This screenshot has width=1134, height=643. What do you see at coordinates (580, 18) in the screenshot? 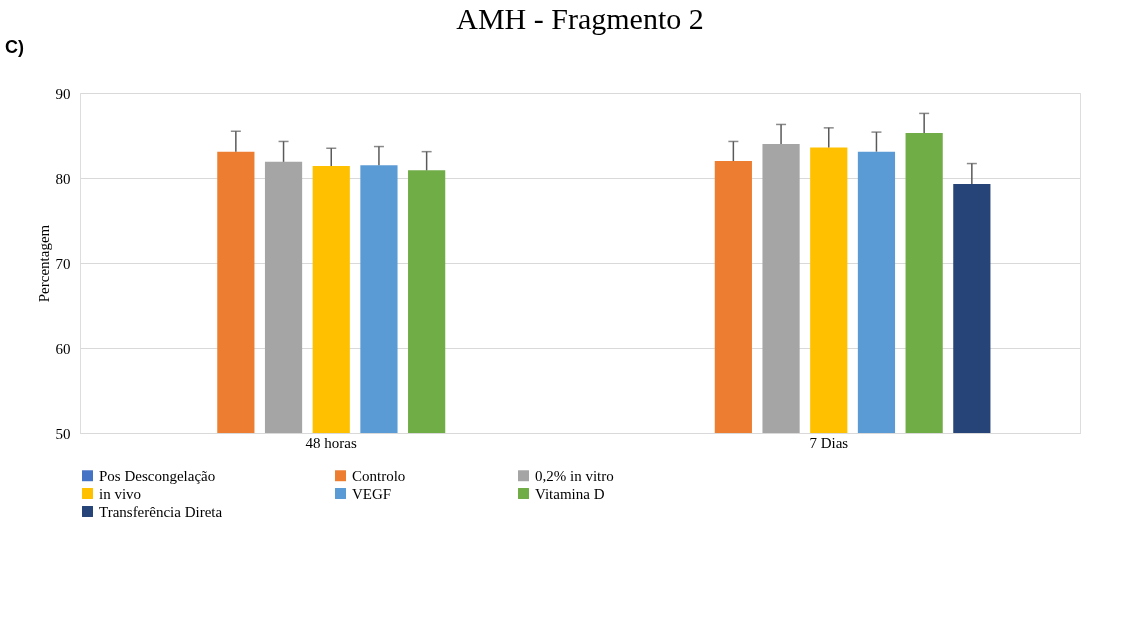
I see `chart-title: AMH - Fragmento 2` at bounding box center [580, 18].